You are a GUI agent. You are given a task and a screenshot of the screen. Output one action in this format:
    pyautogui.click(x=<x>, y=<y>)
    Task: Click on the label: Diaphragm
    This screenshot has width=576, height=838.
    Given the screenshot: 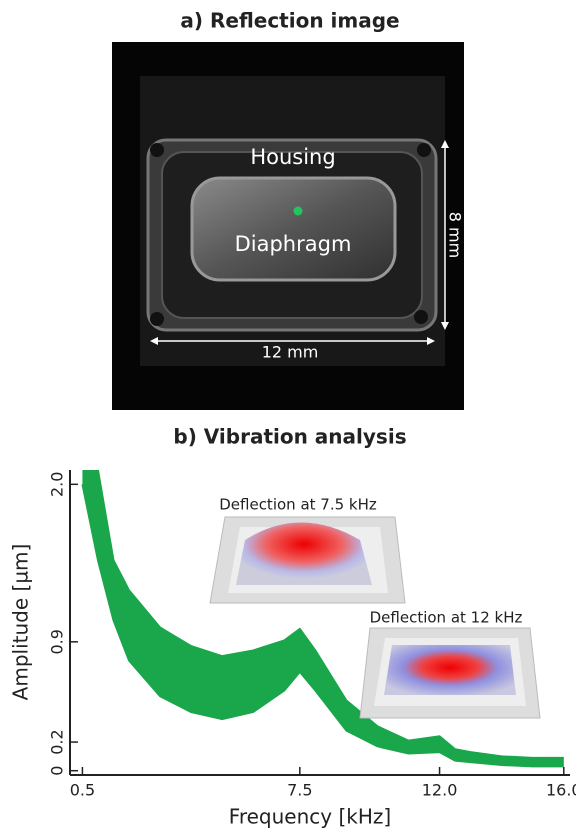 What is the action you would take?
    pyautogui.click(x=293, y=244)
    